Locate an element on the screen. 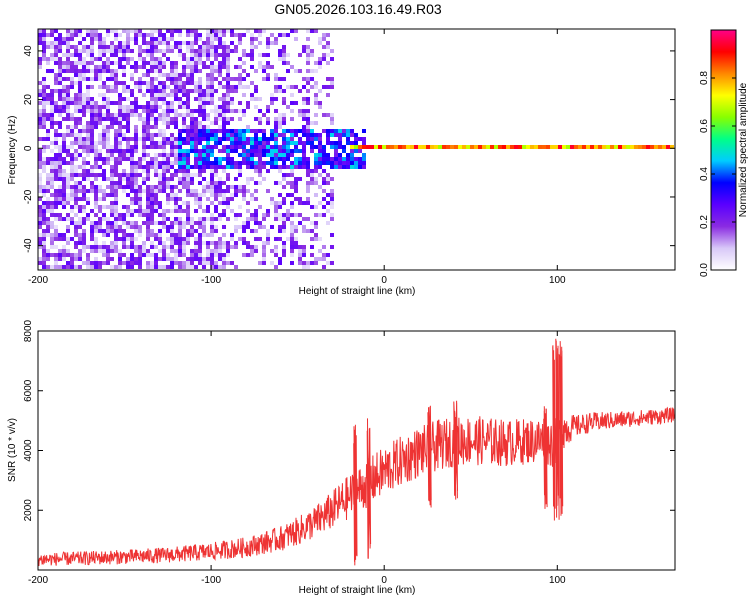  snr-spike is located at coordinates (545, 457).